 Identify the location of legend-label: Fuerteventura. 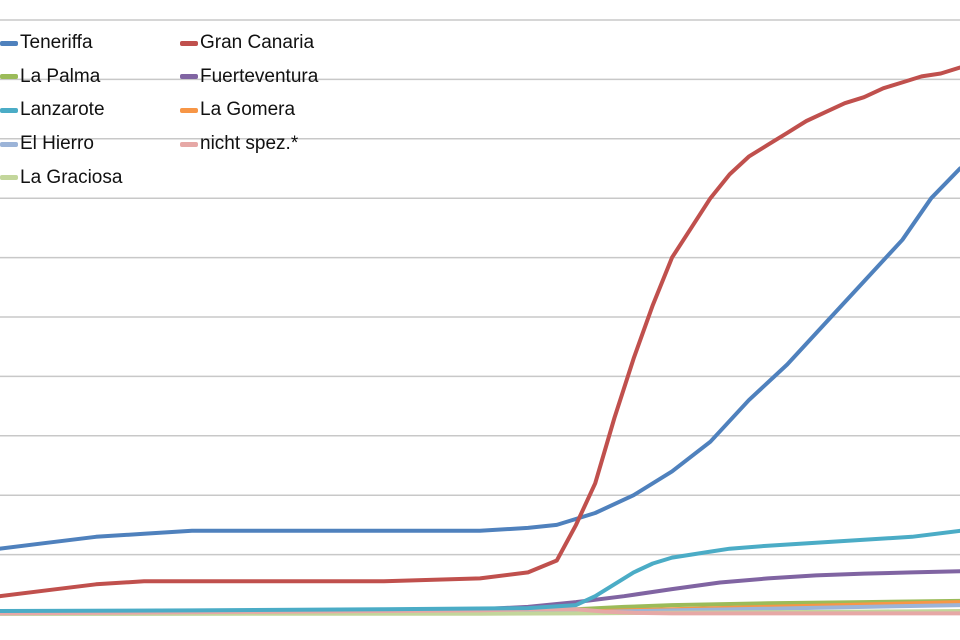
(259, 76).